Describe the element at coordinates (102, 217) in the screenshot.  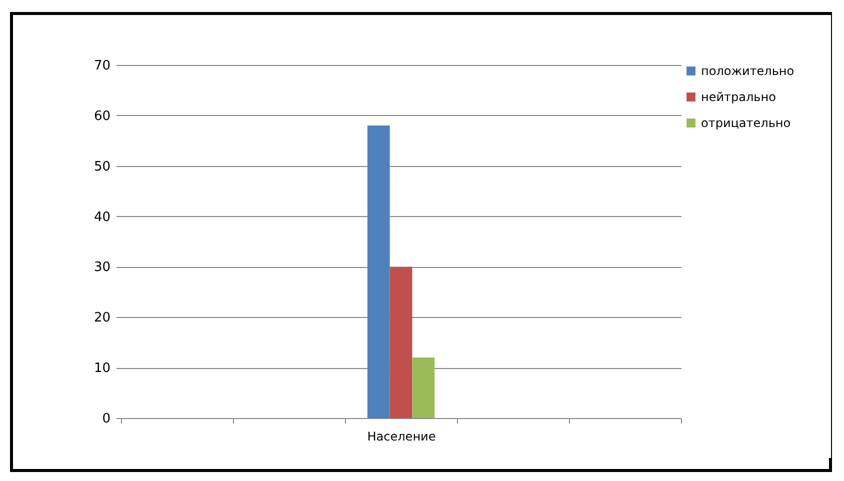
I see `y-tick-label: 40` at that location.